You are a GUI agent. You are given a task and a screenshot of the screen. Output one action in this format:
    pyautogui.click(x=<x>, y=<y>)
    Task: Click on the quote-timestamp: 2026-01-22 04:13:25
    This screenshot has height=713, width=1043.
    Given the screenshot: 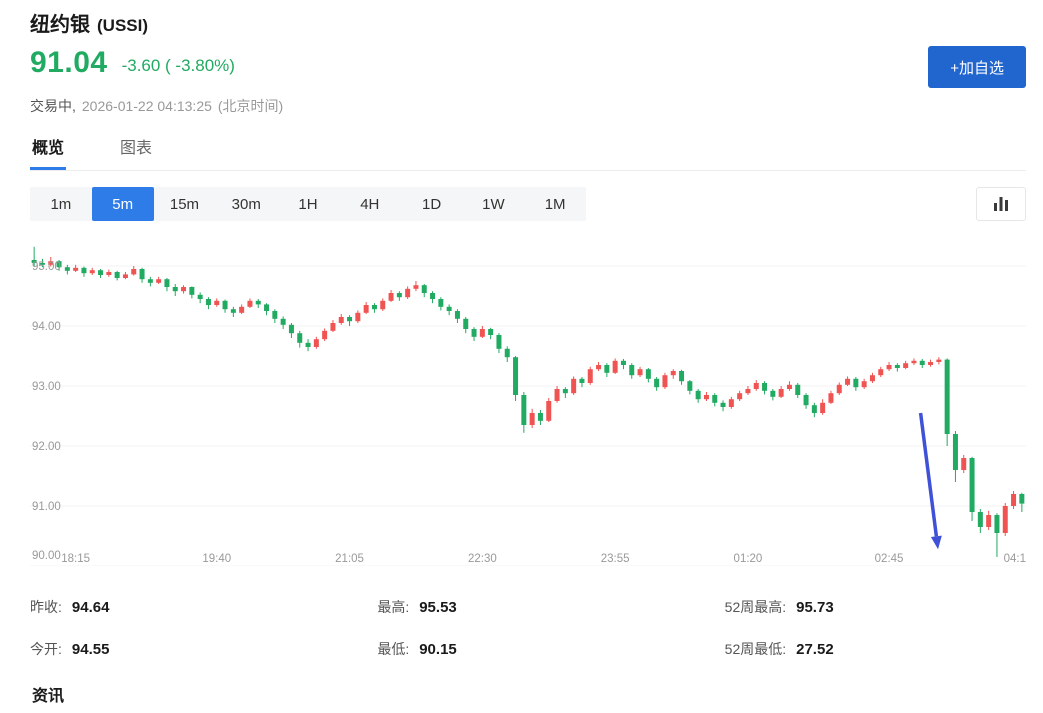 What is the action you would take?
    pyautogui.click(x=146, y=106)
    